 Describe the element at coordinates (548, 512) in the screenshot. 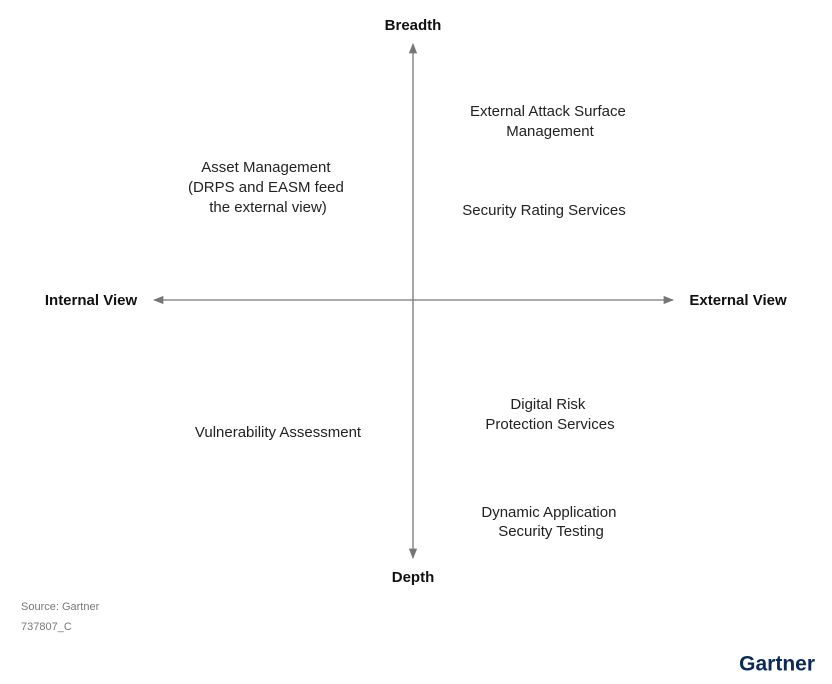

I see `item-line: Dynamic Application` at that location.